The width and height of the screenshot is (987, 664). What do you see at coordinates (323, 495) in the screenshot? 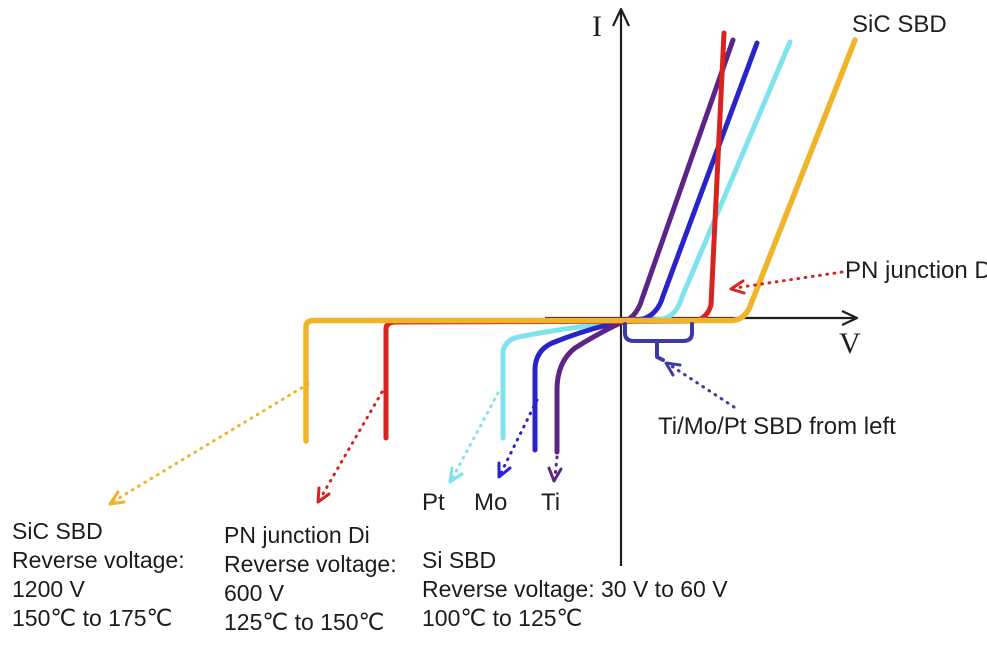
I see `pn-breakdown-callout-arrowhead` at bounding box center [323, 495].